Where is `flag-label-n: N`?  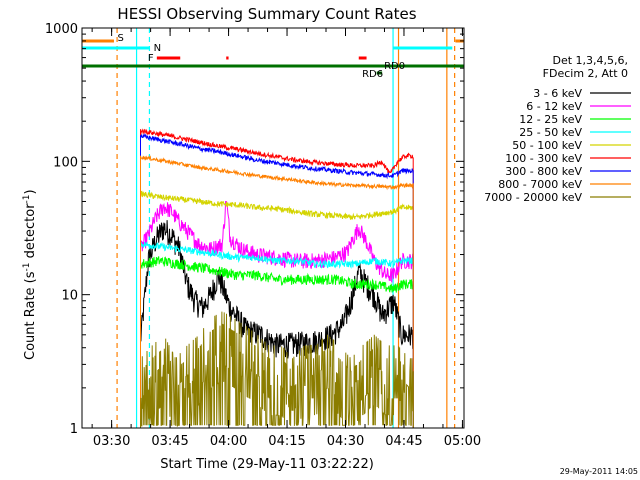 flag-label-n: N is located at coordinates (157, 48).